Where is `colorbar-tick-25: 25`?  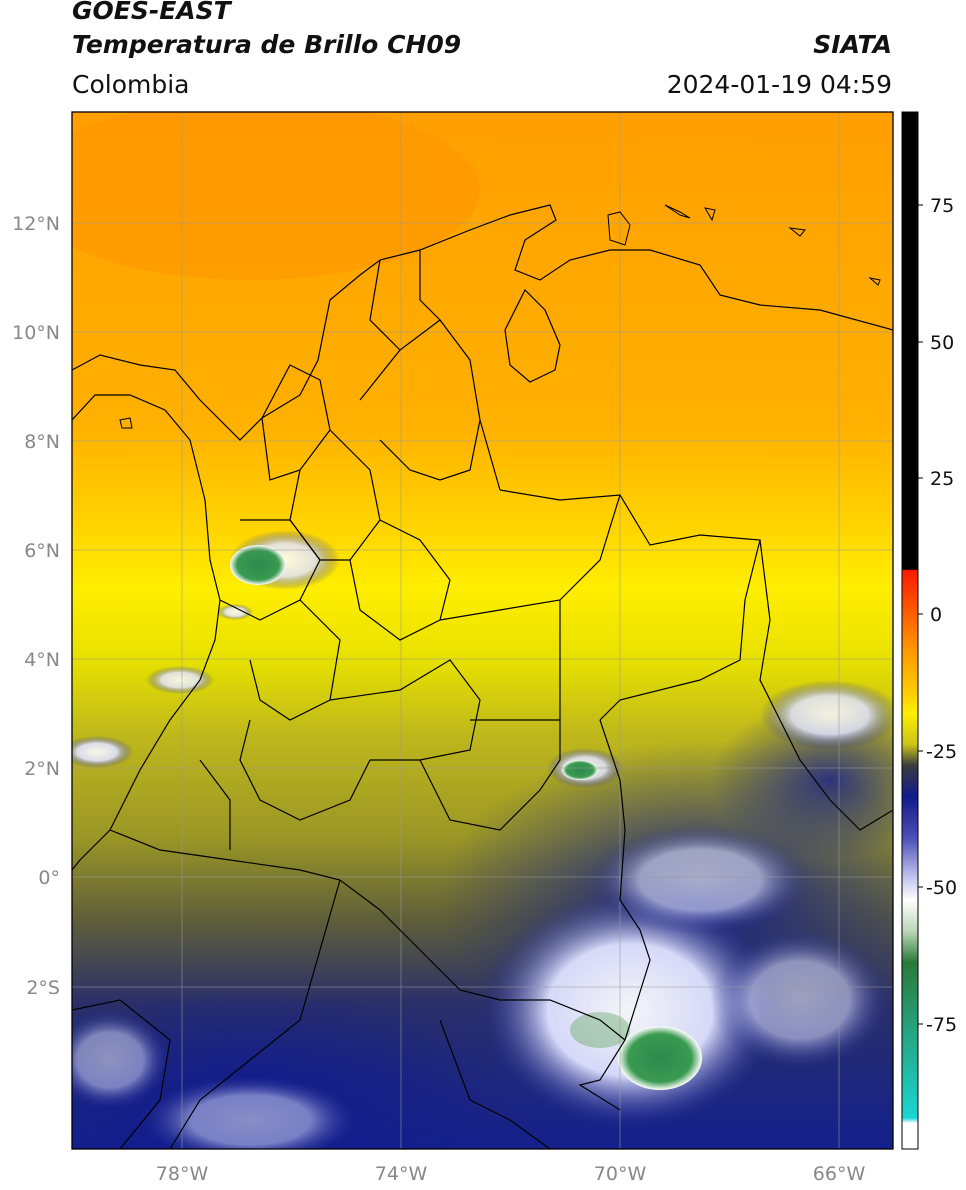 colorbar-tick-25: 25 is located at coordinates (942, 479).